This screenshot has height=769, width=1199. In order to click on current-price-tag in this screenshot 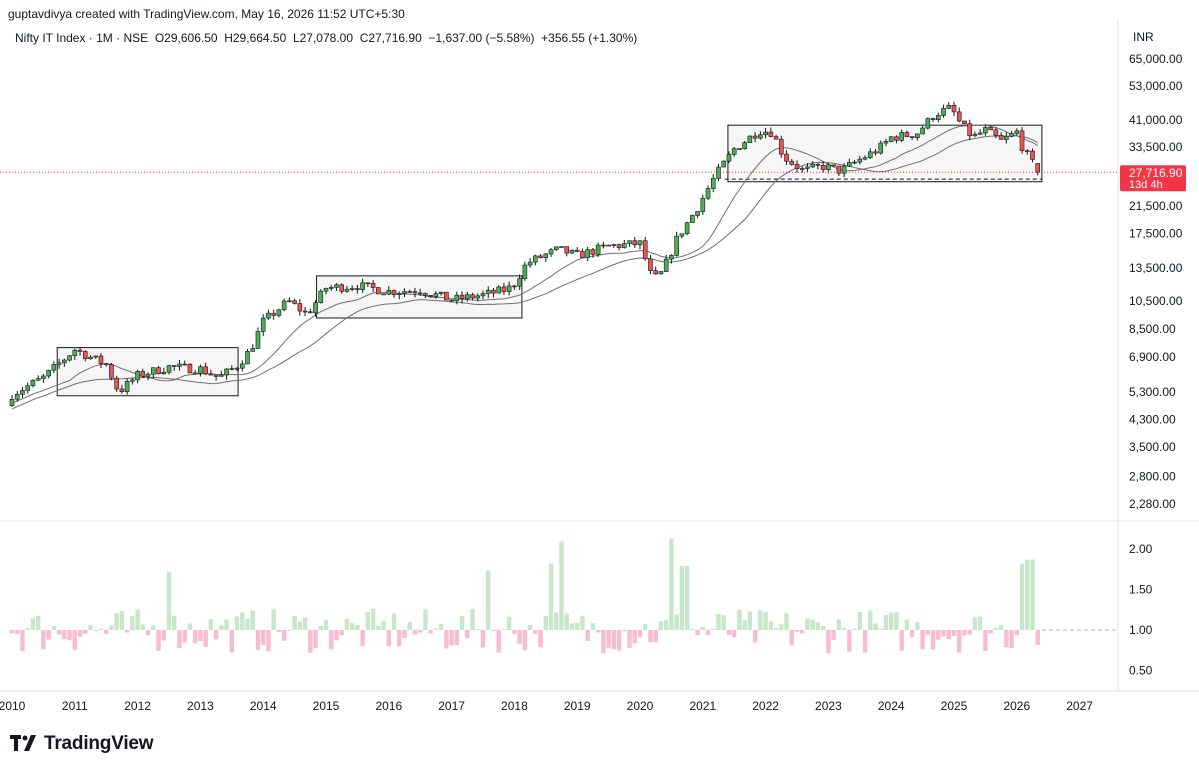, I will do `click(1153, 178)`.